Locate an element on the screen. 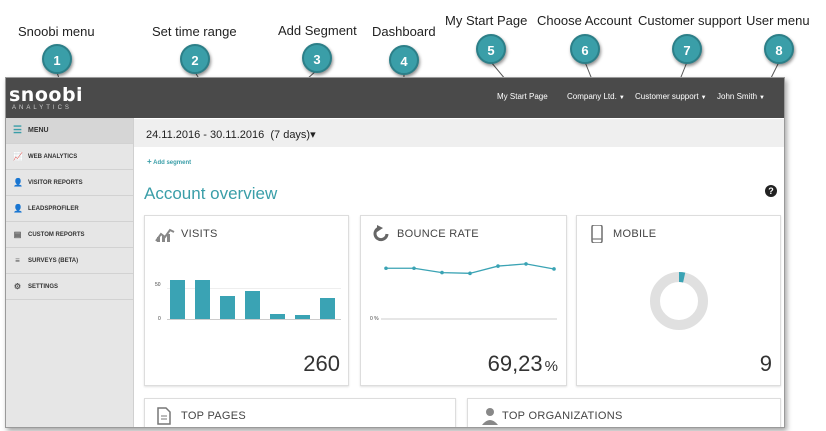  mobile-donut-chart is located at coordinates (679, 301).